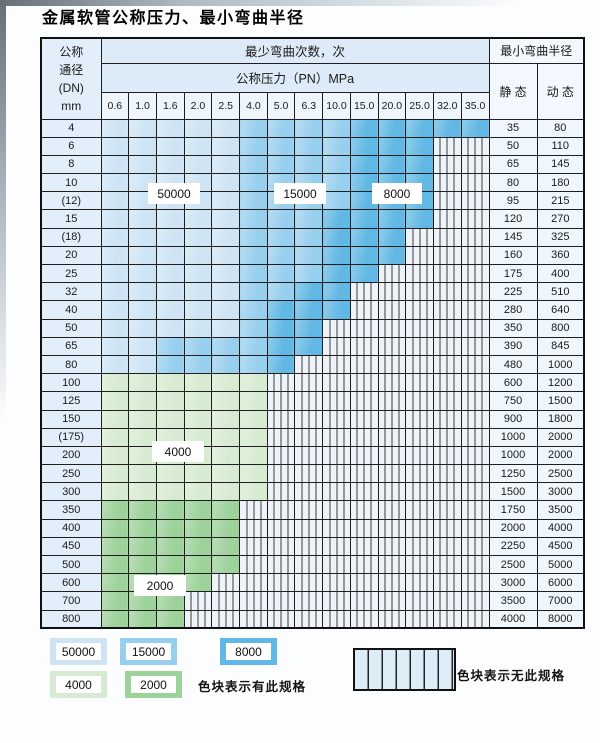  I want to click on table-row: 300 1500 3000, so click(312, 492).